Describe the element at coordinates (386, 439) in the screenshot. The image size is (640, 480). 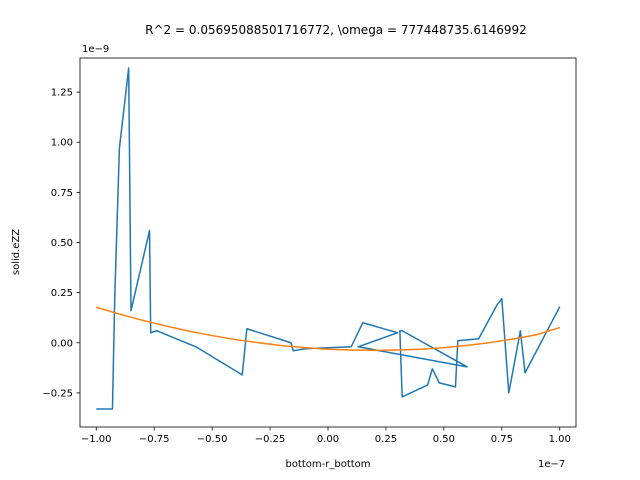
I see `x-tick-label-5: 0.25` at that location.